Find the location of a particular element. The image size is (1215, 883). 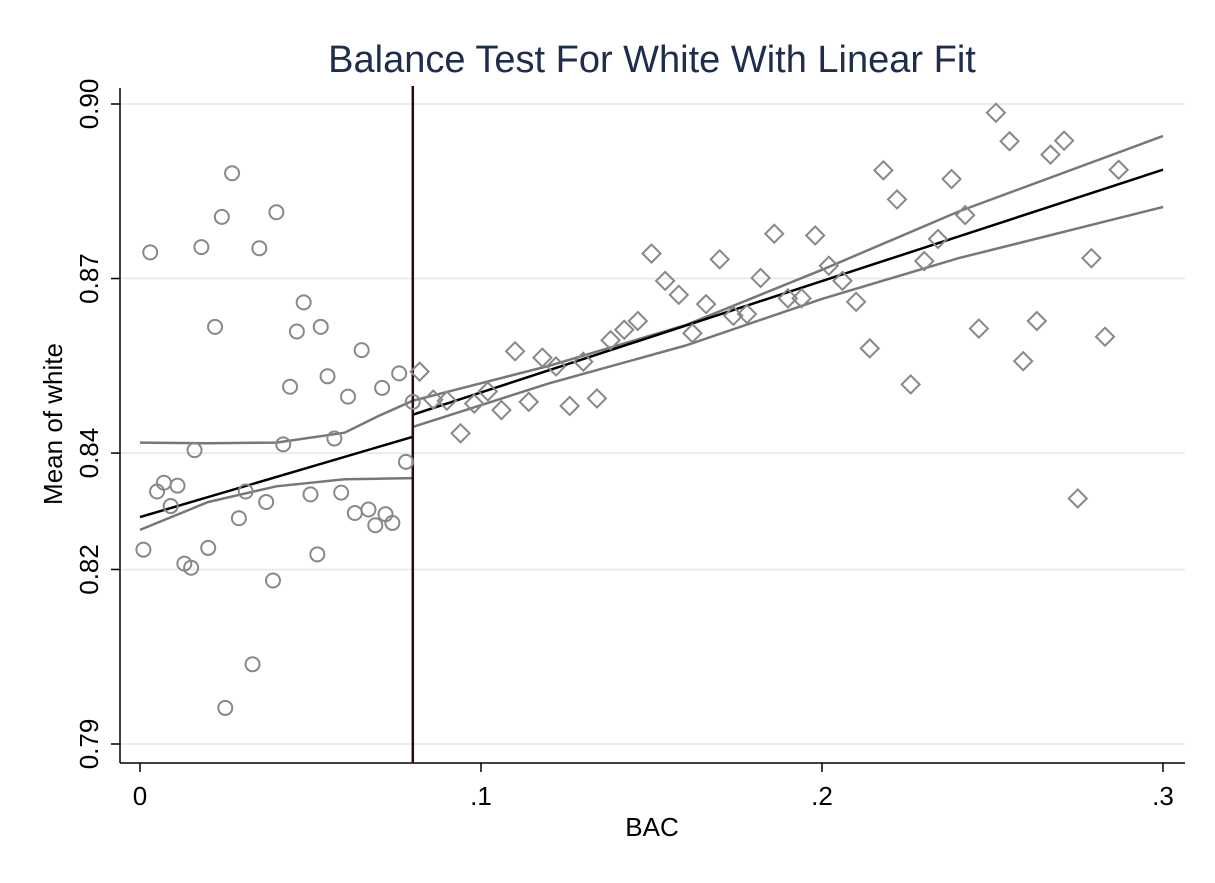

y-tick-label: 0.79 is located at coordinates (89, 744).